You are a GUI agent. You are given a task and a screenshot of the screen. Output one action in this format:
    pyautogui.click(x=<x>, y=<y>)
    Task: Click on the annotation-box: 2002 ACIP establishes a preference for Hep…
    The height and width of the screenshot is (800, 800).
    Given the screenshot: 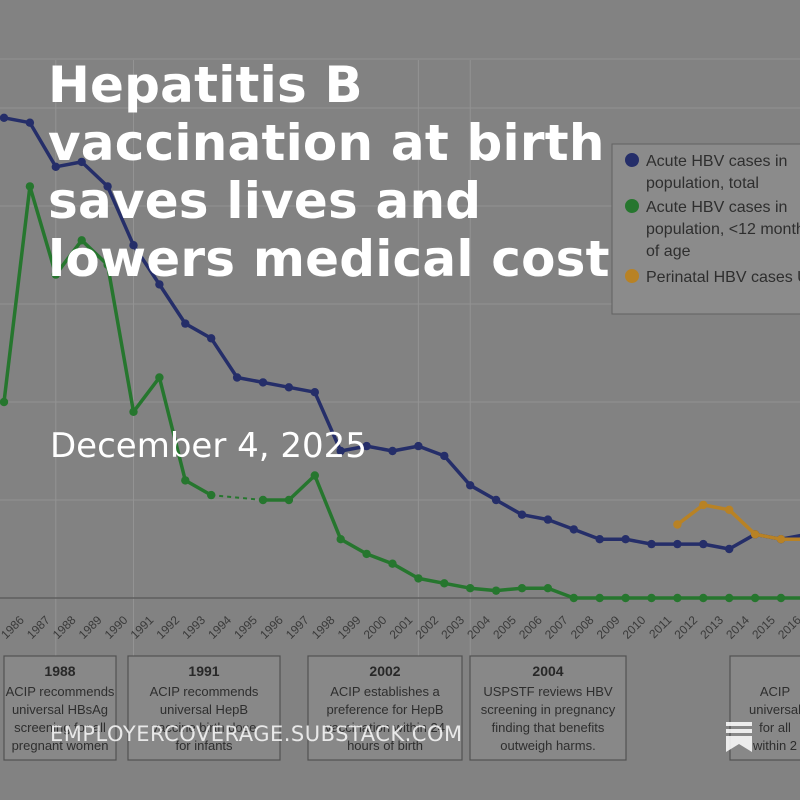 What is the action you would take?
    pyautogui.click(x=385, y=708)
    